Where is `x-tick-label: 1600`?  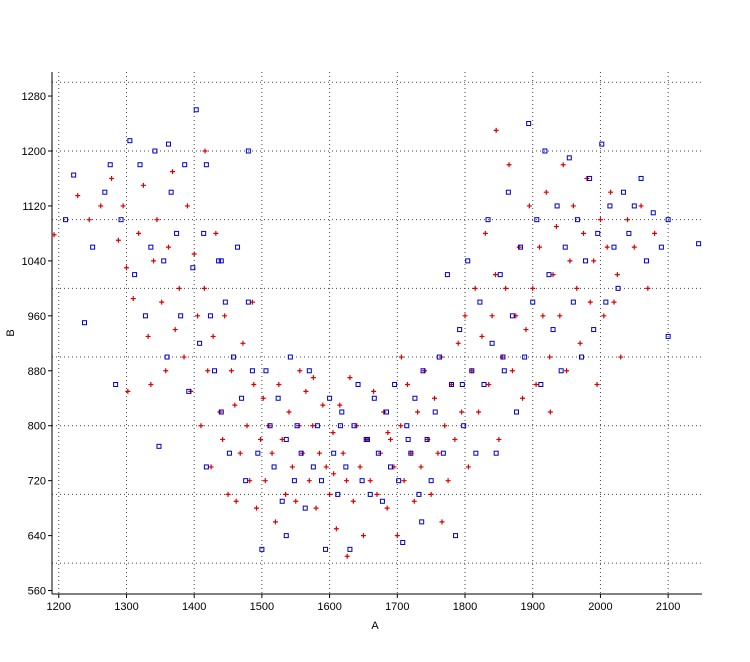 x-tick-label: 1600 is located at coordinates (329, 607).